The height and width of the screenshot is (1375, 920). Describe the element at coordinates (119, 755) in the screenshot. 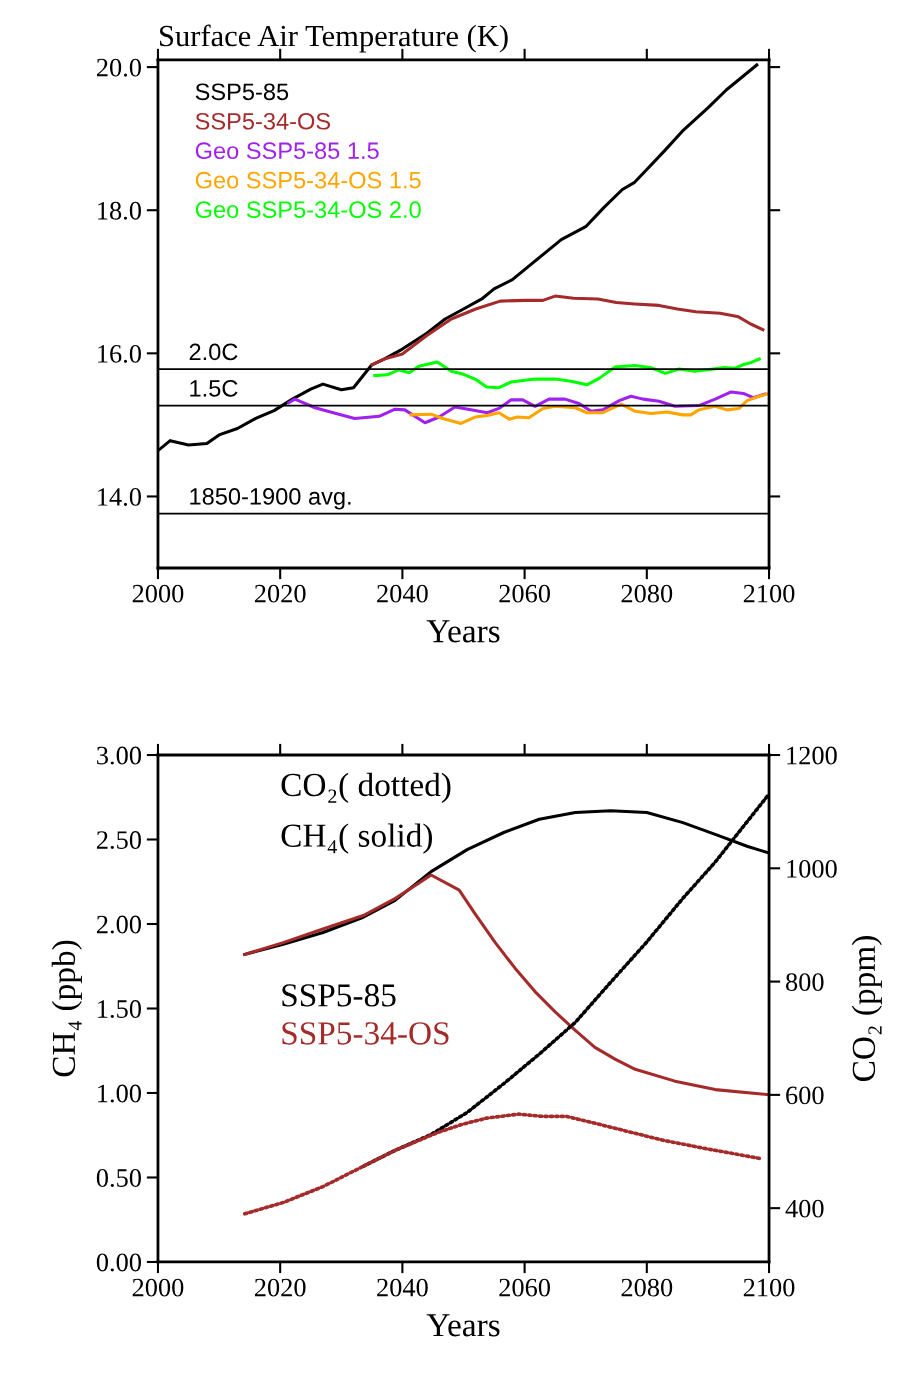

I see `y-tick-label: 3.00` at that location.